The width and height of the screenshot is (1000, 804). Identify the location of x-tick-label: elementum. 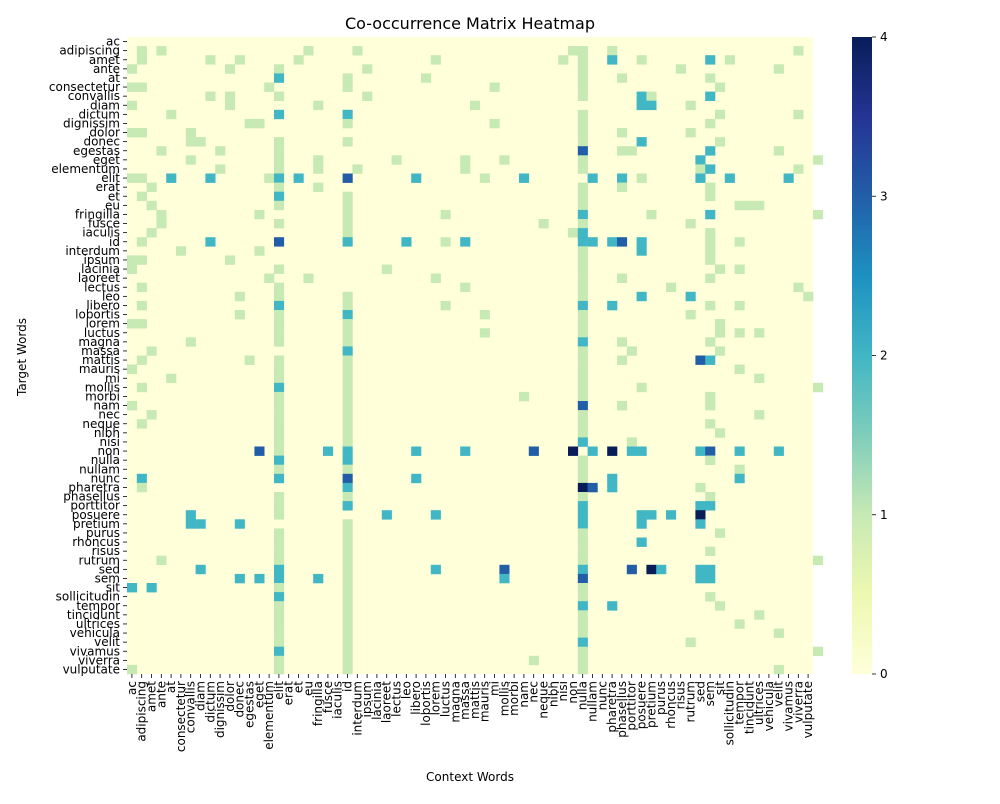
(269, 715).